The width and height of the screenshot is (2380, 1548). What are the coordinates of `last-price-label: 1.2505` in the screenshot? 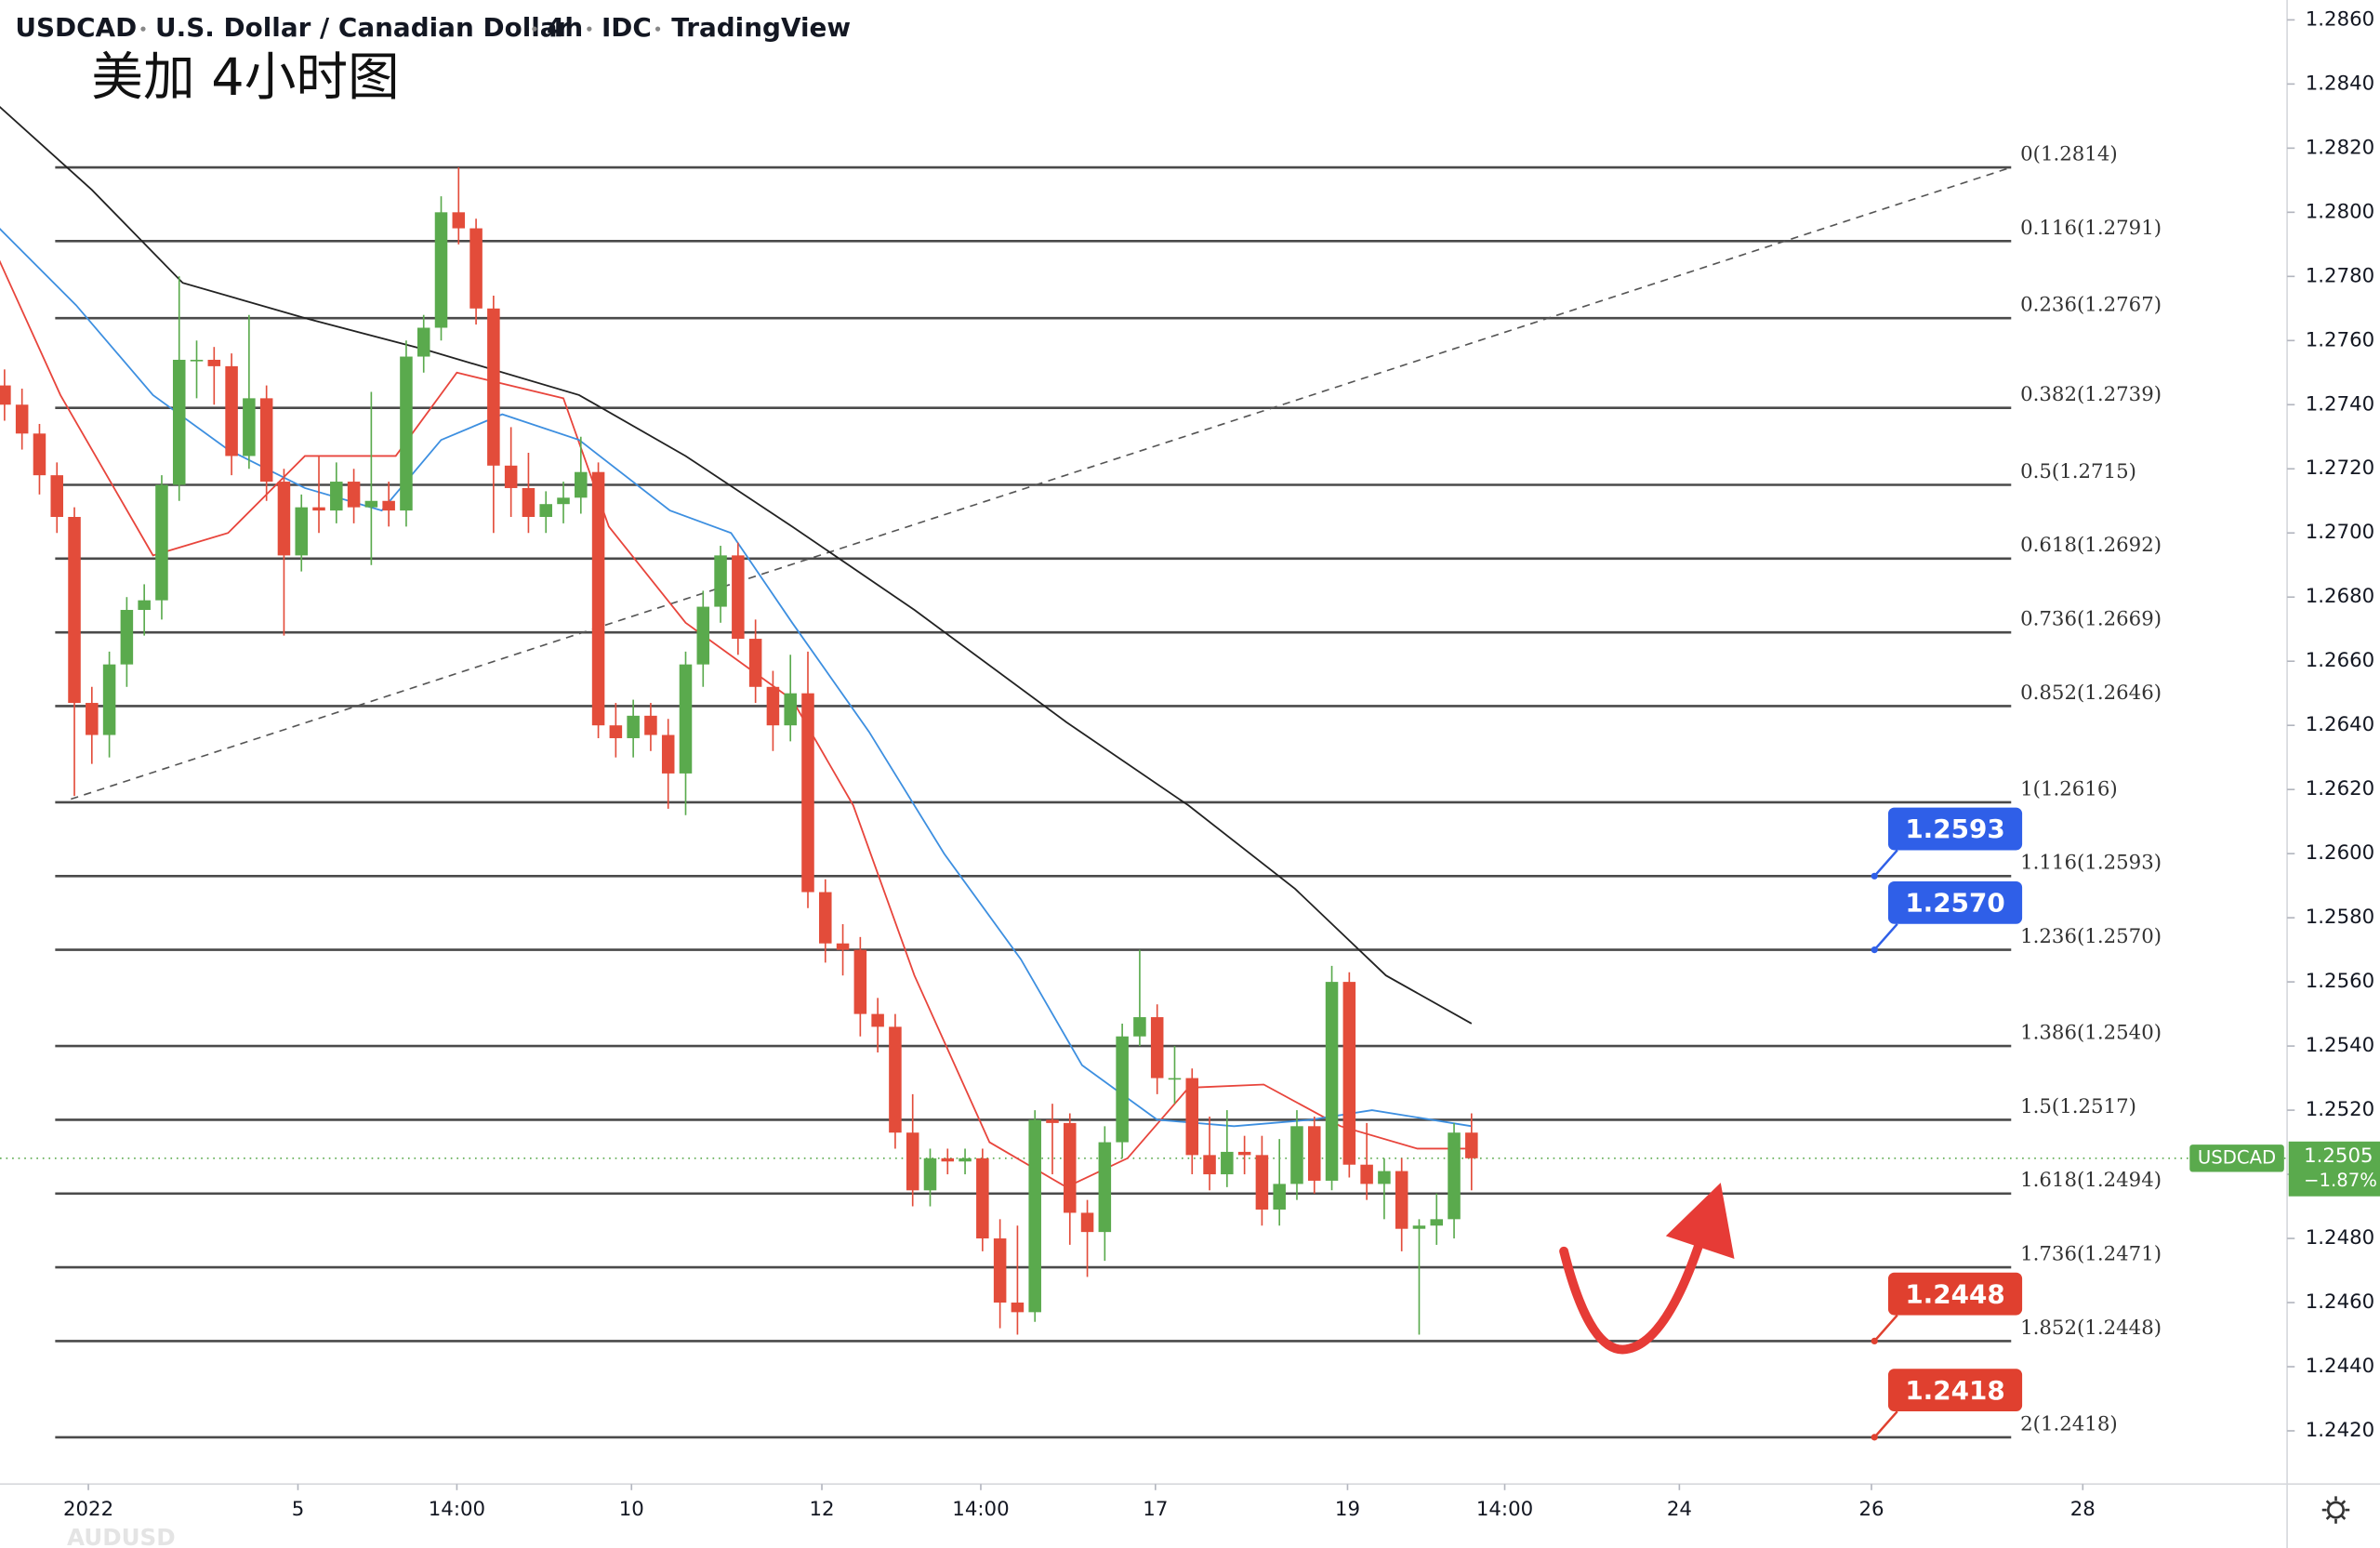 It's located at (2338, 1156).